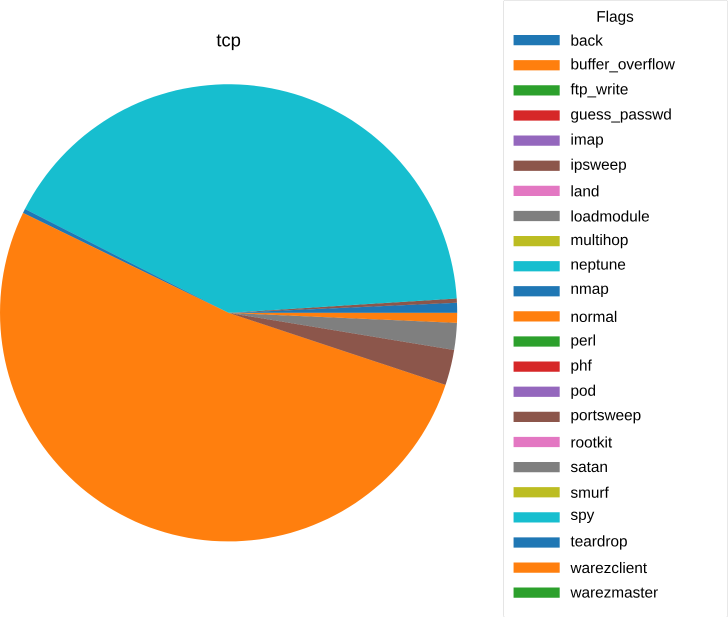 The width and height of the screenshot is (728, 617). Describe the element at coordinates (614, 592) in the screenshot. I see `legend-label: warezmaster` at that location.